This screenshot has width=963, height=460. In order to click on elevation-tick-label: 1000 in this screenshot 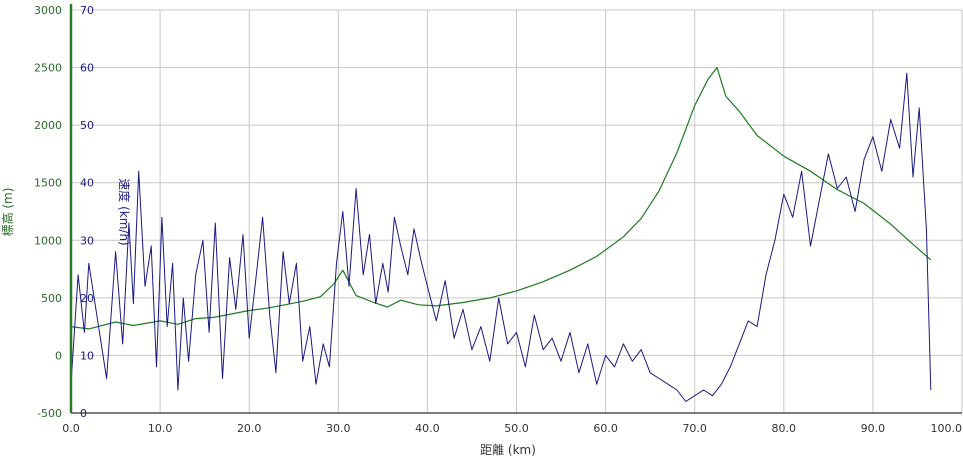, I will do `click(48, 240)`.